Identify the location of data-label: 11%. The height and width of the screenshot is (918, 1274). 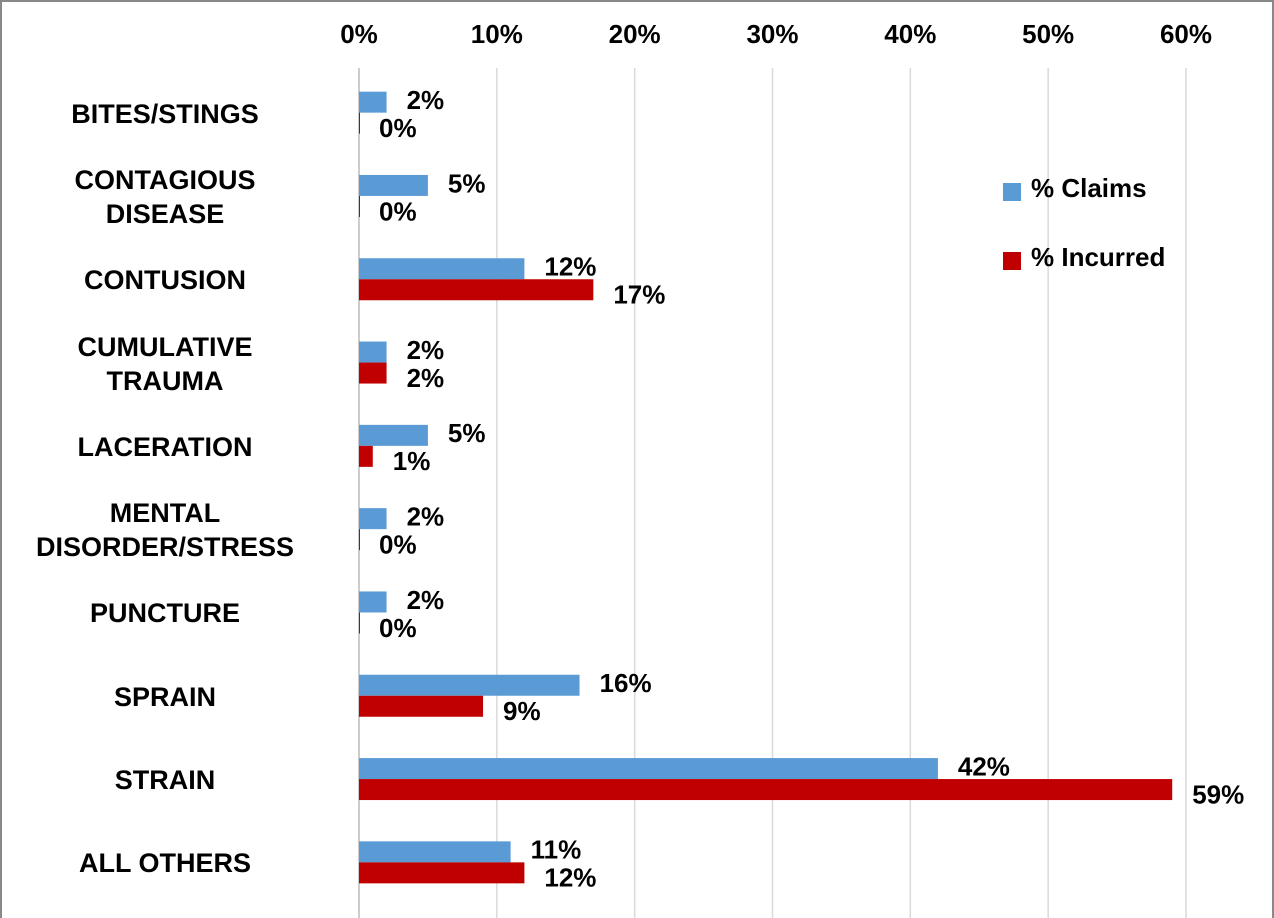
(556, 850).